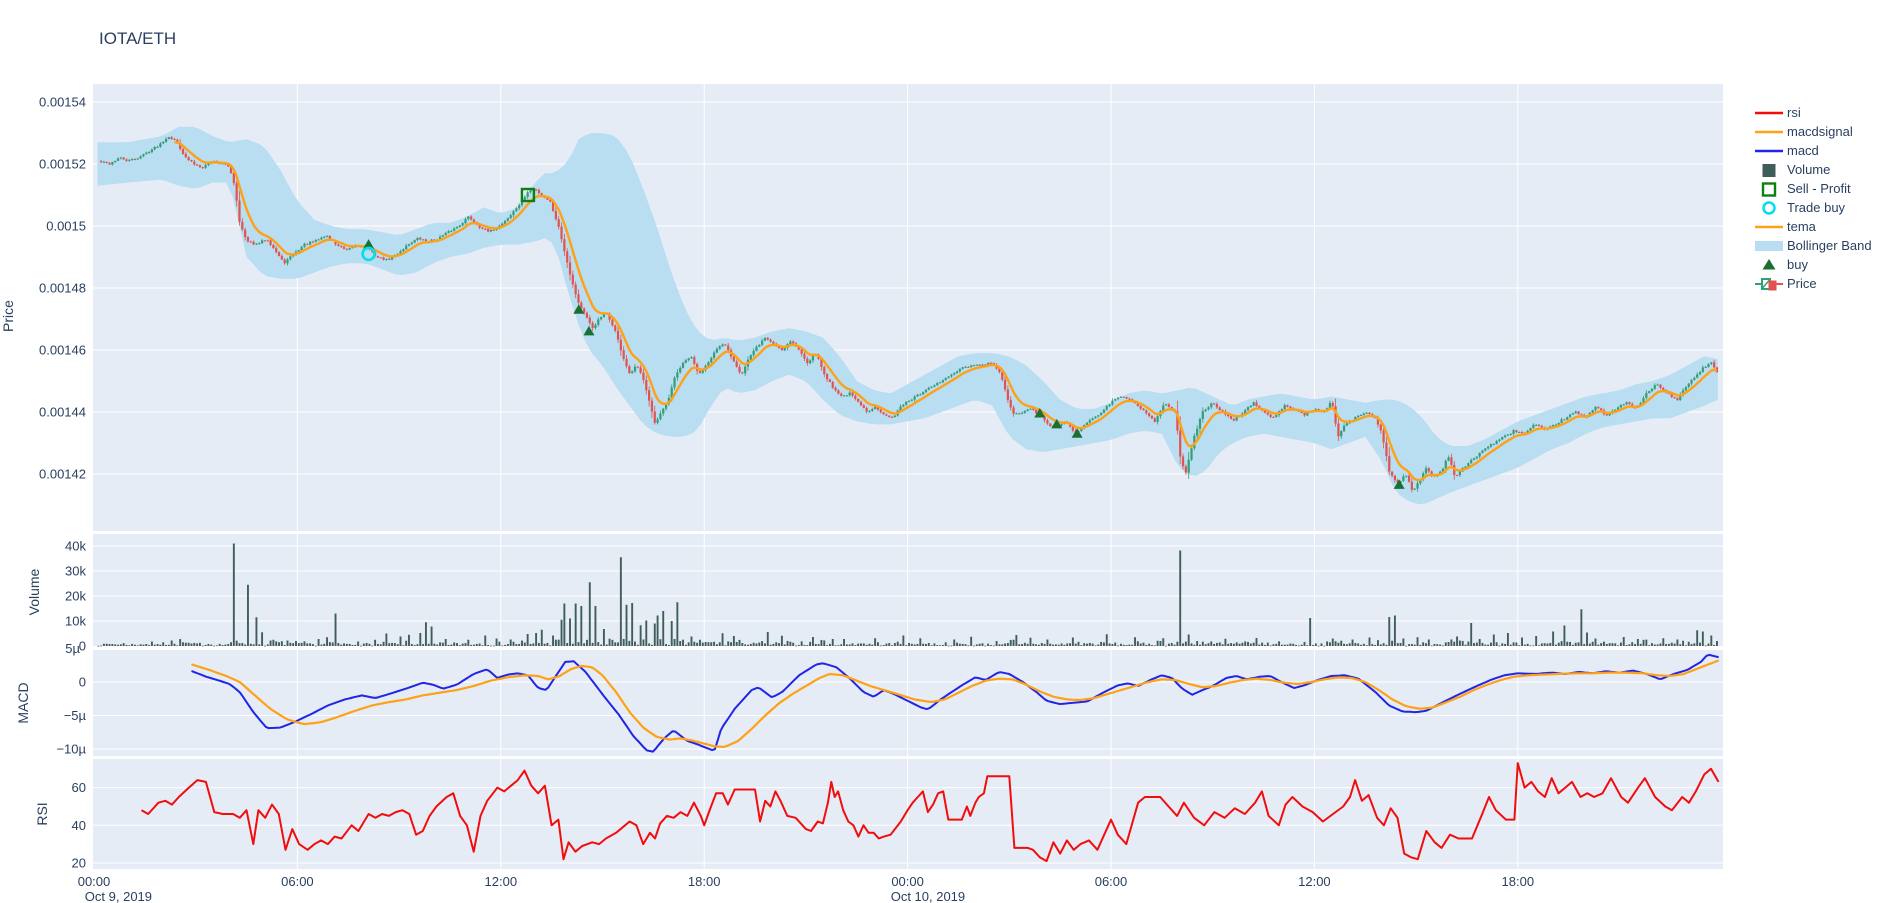 Image resolution: width=1890 pixels, height=903 pixels. I want to click on legend-item-rsi: rsi, so click(1821, 112).